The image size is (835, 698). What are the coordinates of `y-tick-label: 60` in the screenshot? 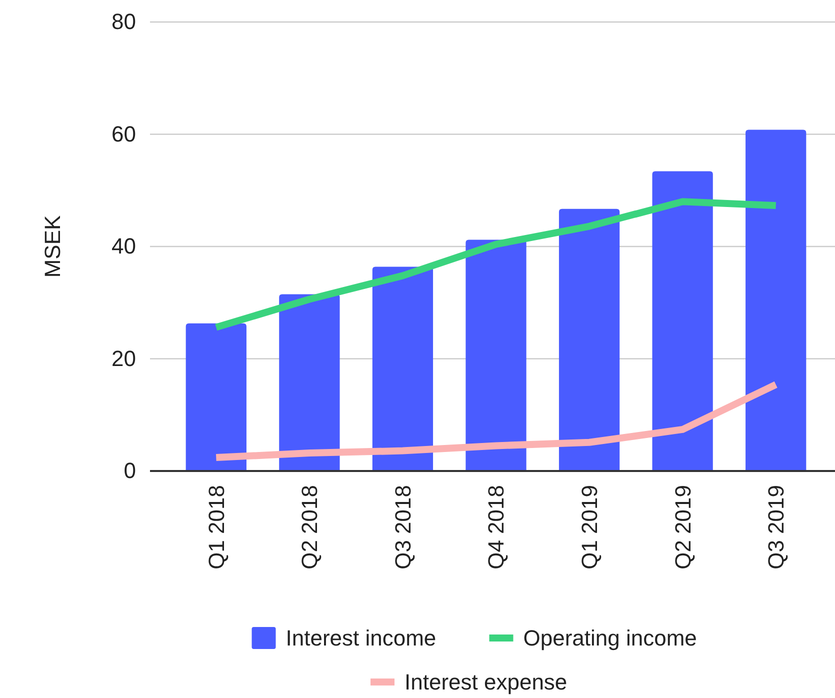 It's located at (124, 133).